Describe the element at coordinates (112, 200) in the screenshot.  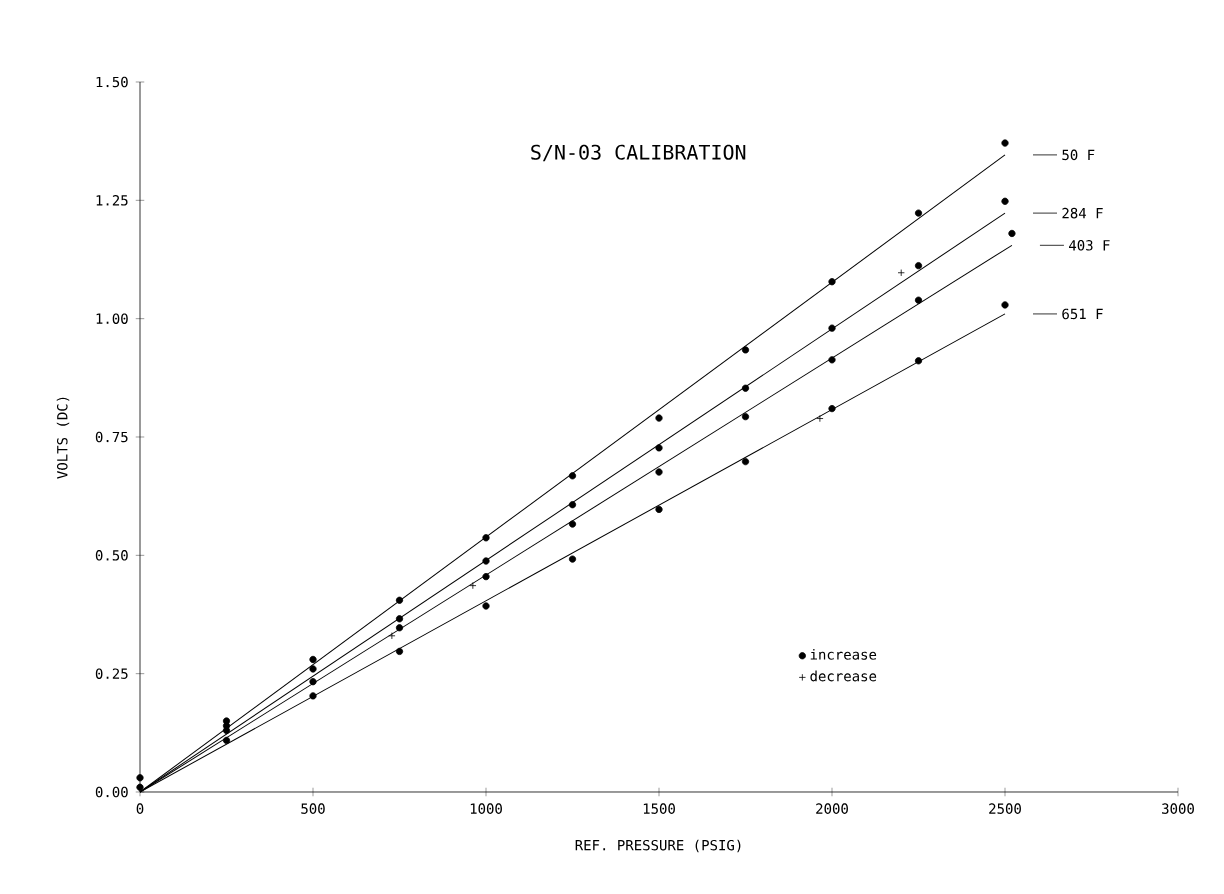
I see `y-tick-label: 1.25` at that location.